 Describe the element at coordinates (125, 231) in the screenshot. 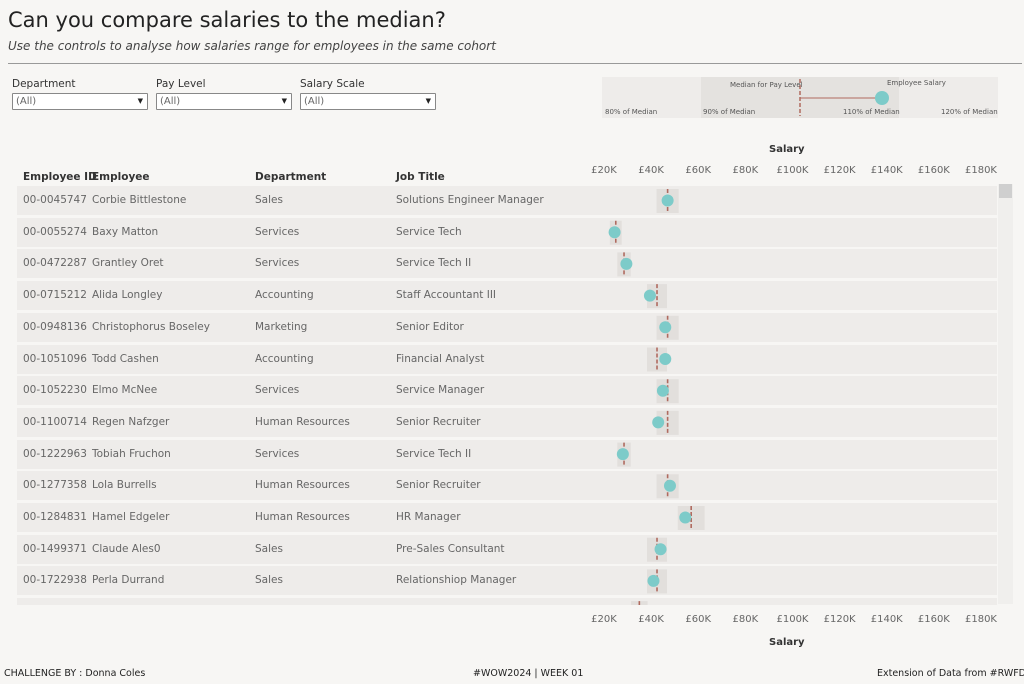

I see `employee-name-cell: Baxy Matton` at that location.